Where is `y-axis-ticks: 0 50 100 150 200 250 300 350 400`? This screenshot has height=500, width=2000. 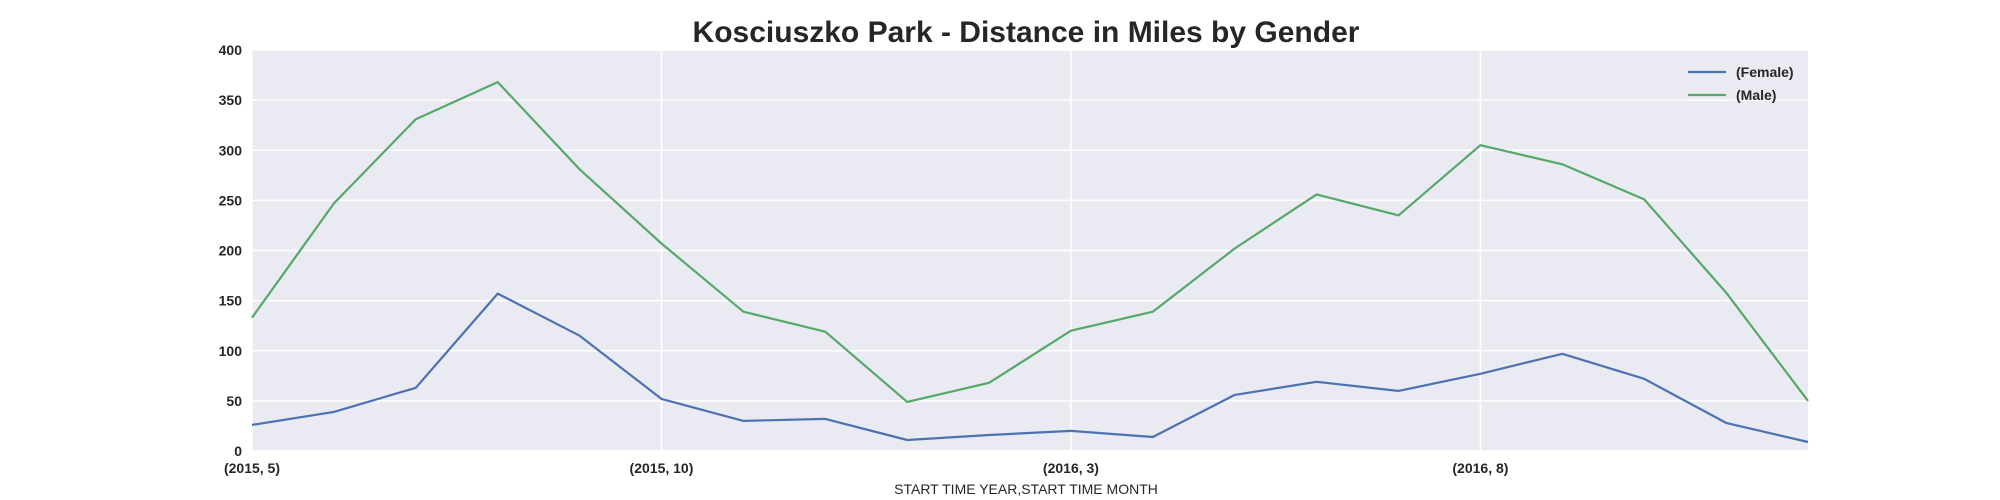 y-axis-ticks: 0 50 100 150 200 250 300 350 400 is located at coordinates (231, 250).